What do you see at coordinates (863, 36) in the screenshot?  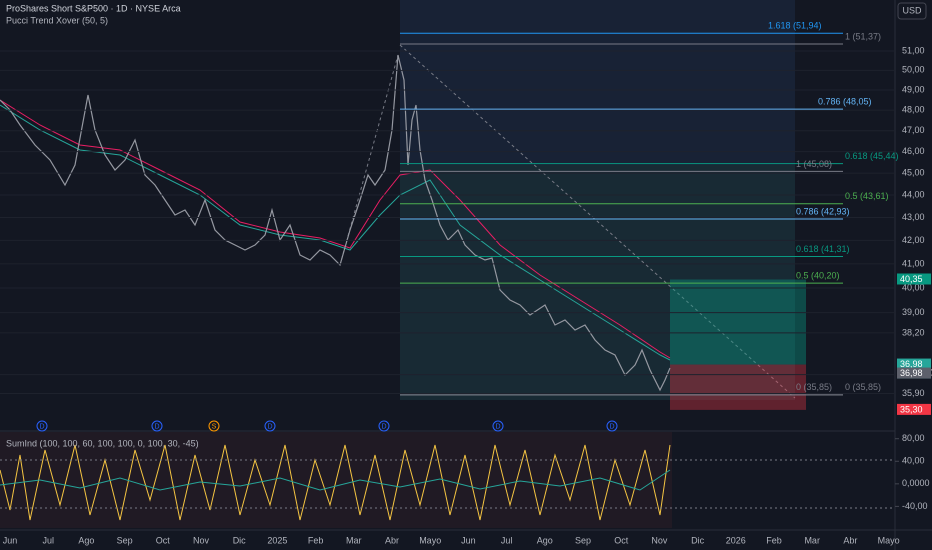 I see `fib-label: 1 (51,37)` at bounding box center [863, 36].